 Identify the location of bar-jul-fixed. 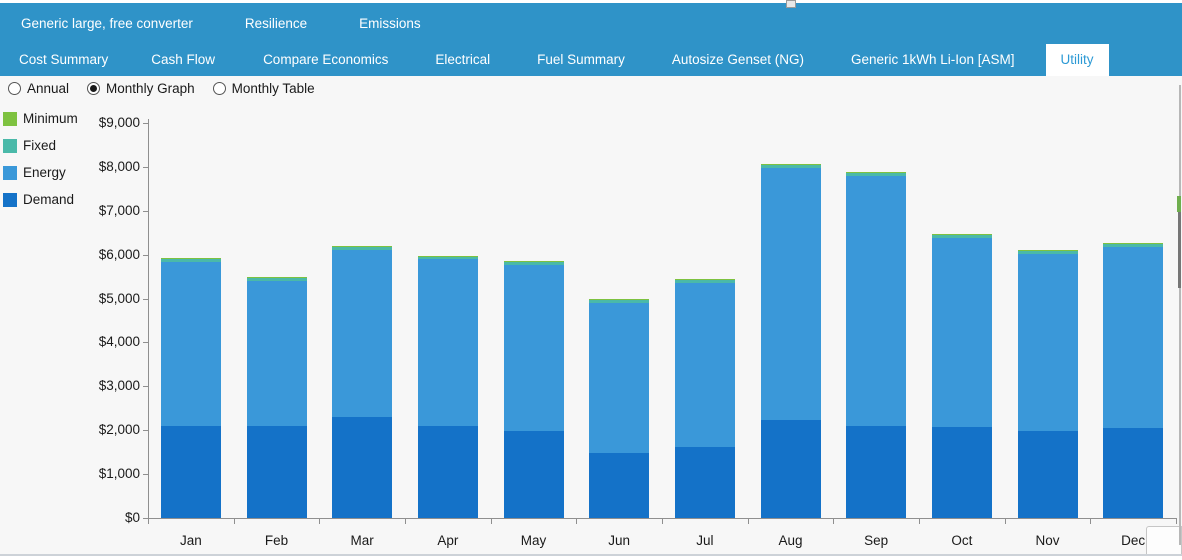
(704, 282).